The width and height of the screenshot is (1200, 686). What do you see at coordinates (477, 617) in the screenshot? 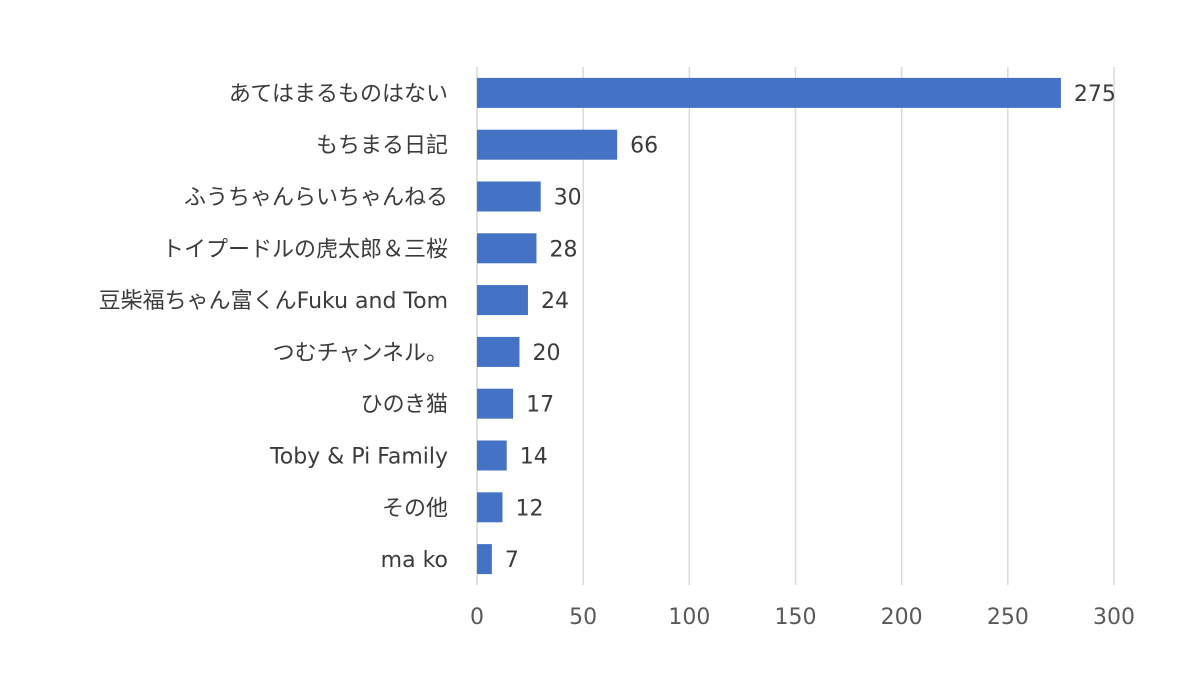
I see `x-tick-label: 0` at bounding box center [477, 617].